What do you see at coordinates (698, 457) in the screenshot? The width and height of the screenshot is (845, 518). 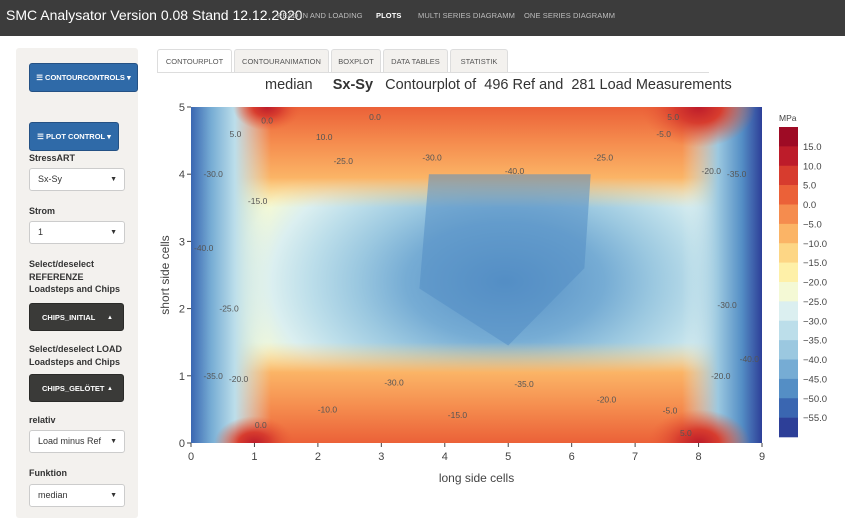 I see `x-tick-label: 8` at bounding box center [698, 457].